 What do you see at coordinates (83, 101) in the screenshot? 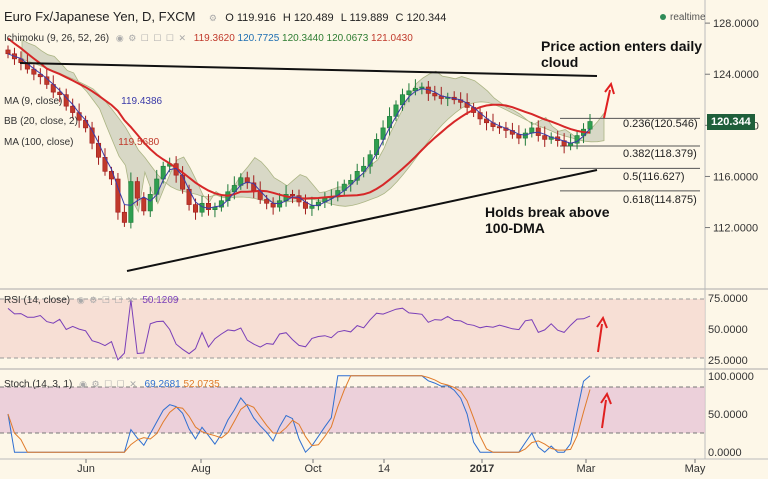
I see `ma-fast-legend: MA (9, close) 119.4386` at bounding box center [83, 101].